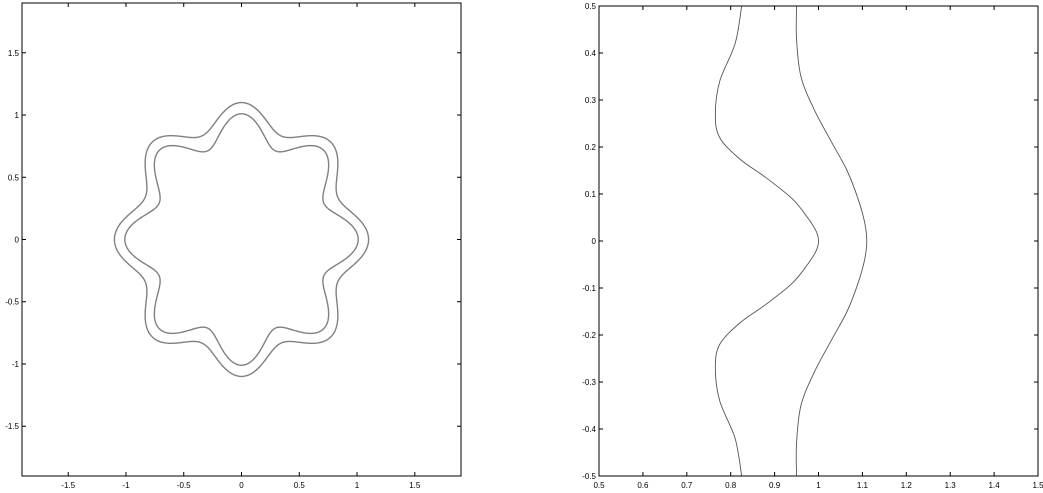 The image size is (1043, 493). Describe the element at coordinates (995, 485) in the screenshot. I see `x-tick-label: 1.4` at that location.